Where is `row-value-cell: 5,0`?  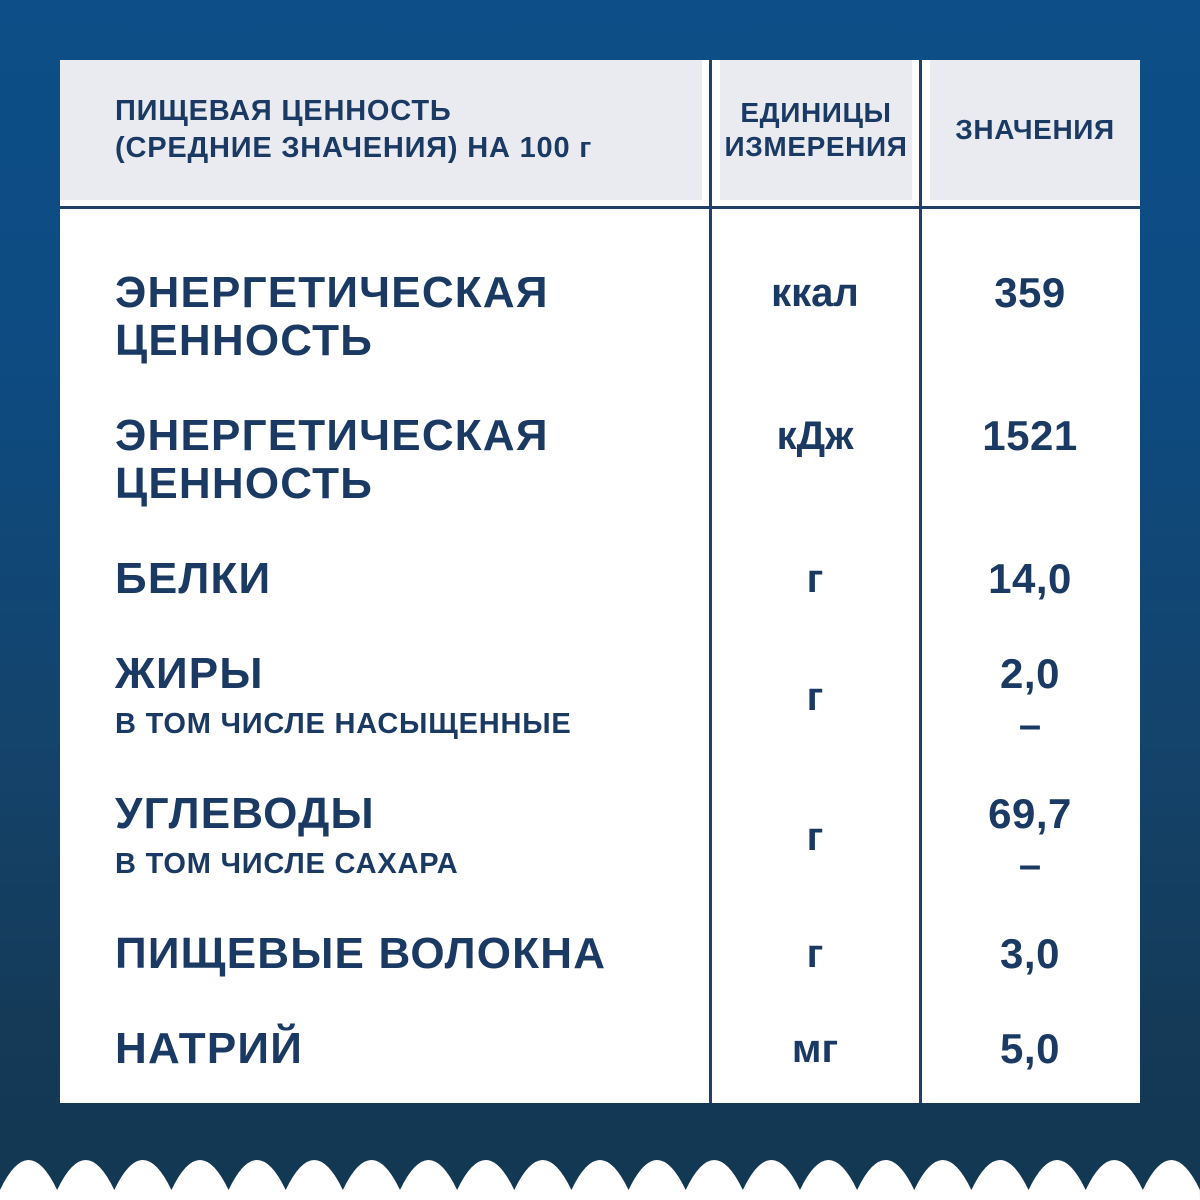
row-value-cell: 5,0 is located at coordinates (1030, 1049).